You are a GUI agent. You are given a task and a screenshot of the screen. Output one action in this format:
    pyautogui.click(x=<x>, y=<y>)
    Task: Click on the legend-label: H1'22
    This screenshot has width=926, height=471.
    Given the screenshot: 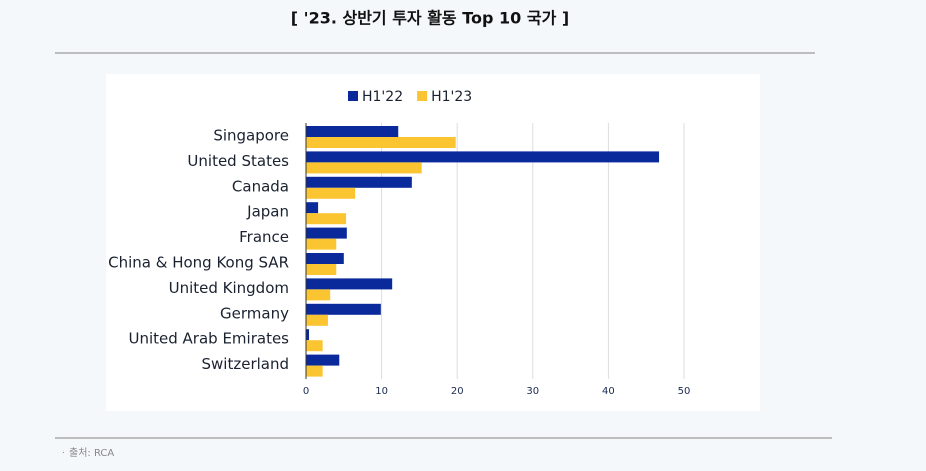 What is the action you would take?
    pyautogui.click(x=382, y=97)
    